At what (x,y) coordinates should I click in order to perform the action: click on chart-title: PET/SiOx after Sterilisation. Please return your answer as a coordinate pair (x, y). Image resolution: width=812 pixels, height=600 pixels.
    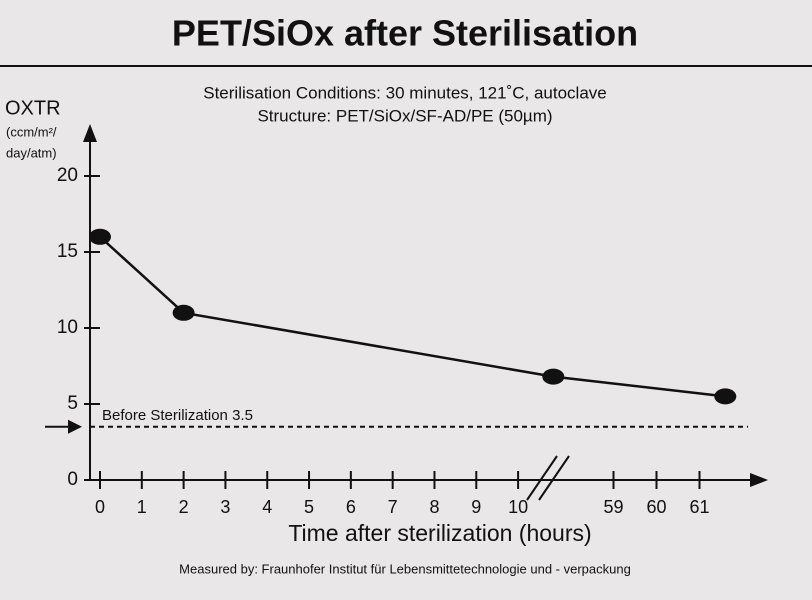
    Looking at the image, I should click on (405, 33).